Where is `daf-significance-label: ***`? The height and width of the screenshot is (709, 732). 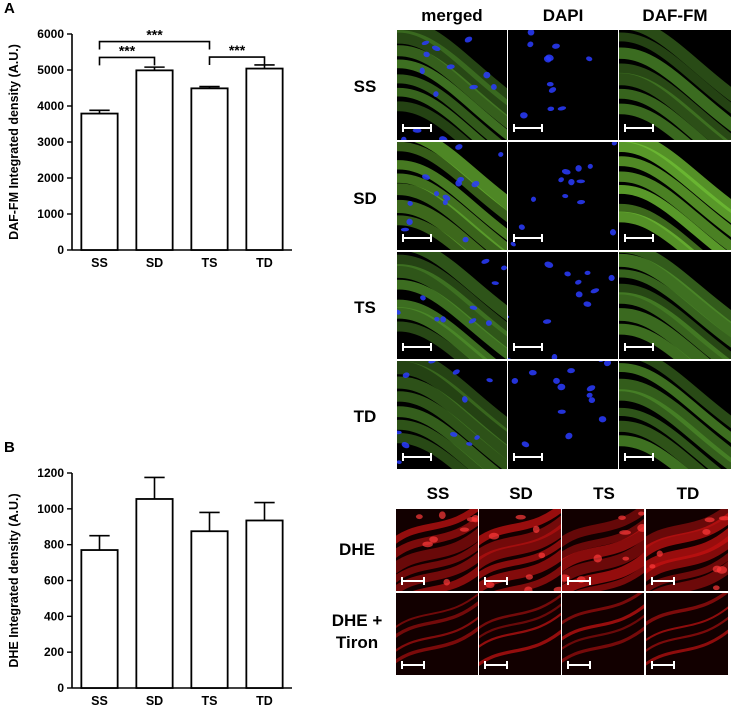 daf-significance-label: *** is located at coordinates (154, 35).